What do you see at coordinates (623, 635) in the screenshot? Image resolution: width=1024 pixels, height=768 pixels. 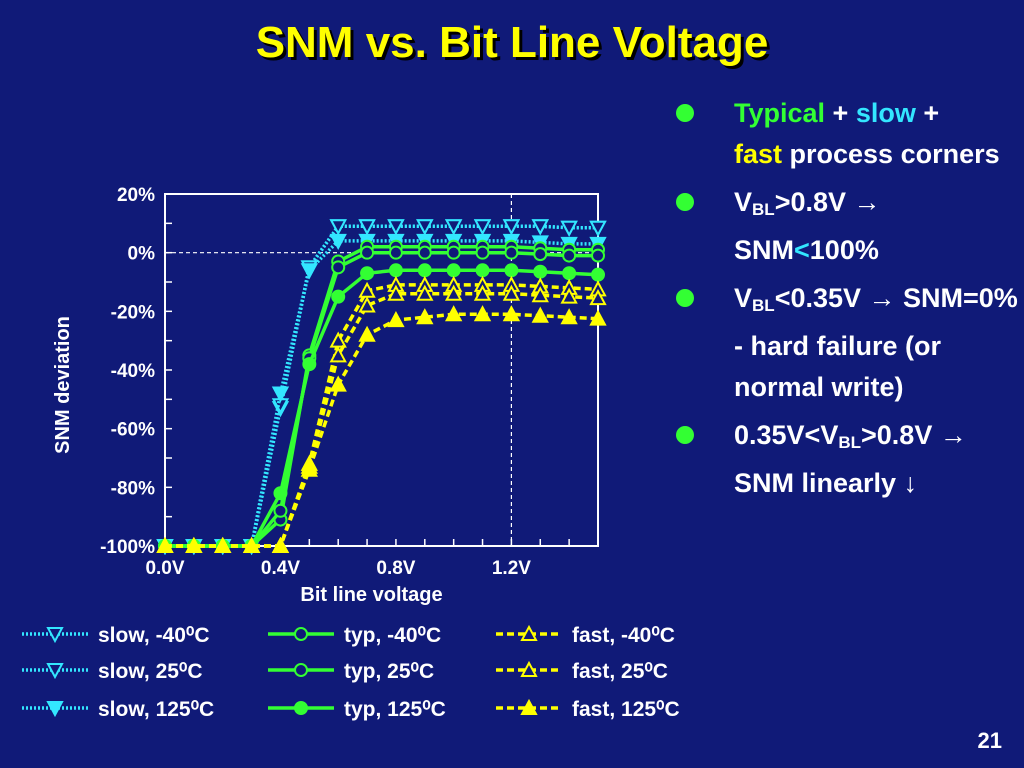 I see `legend-label: fast, -40⁰C` at bounding box center [623, 635].